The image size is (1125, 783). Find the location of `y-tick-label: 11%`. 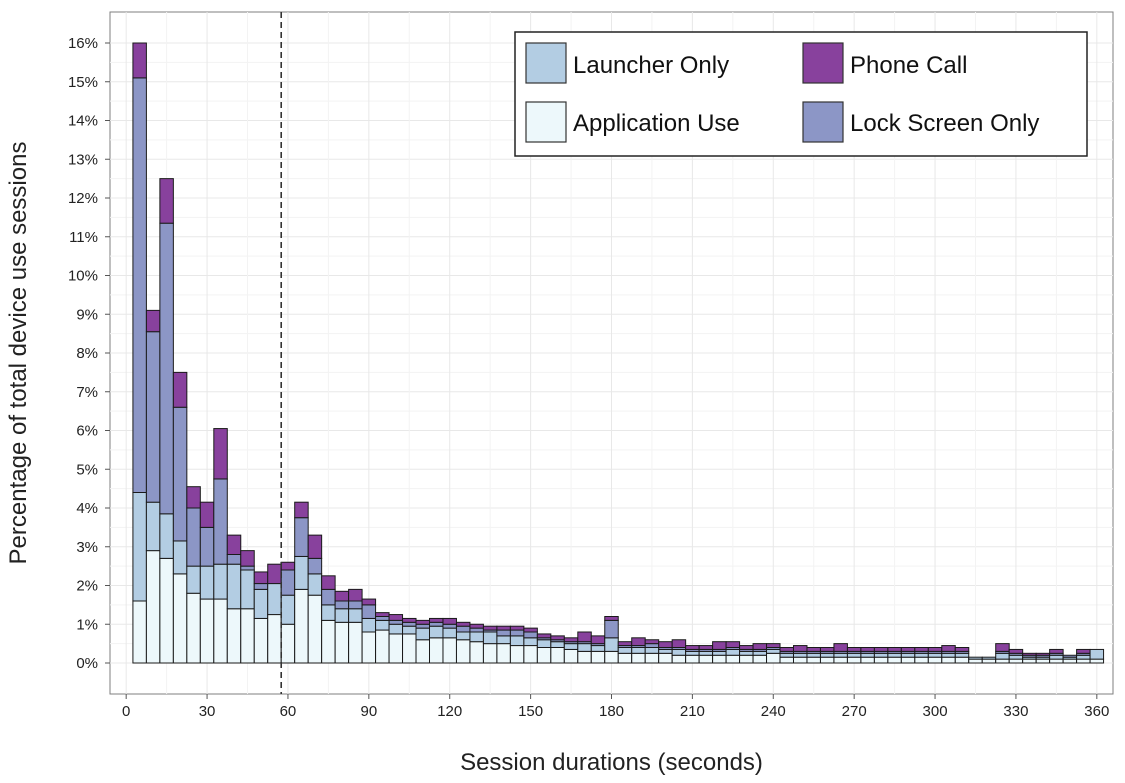

y-tick-label: 11% is located at coordinates (83, 237).